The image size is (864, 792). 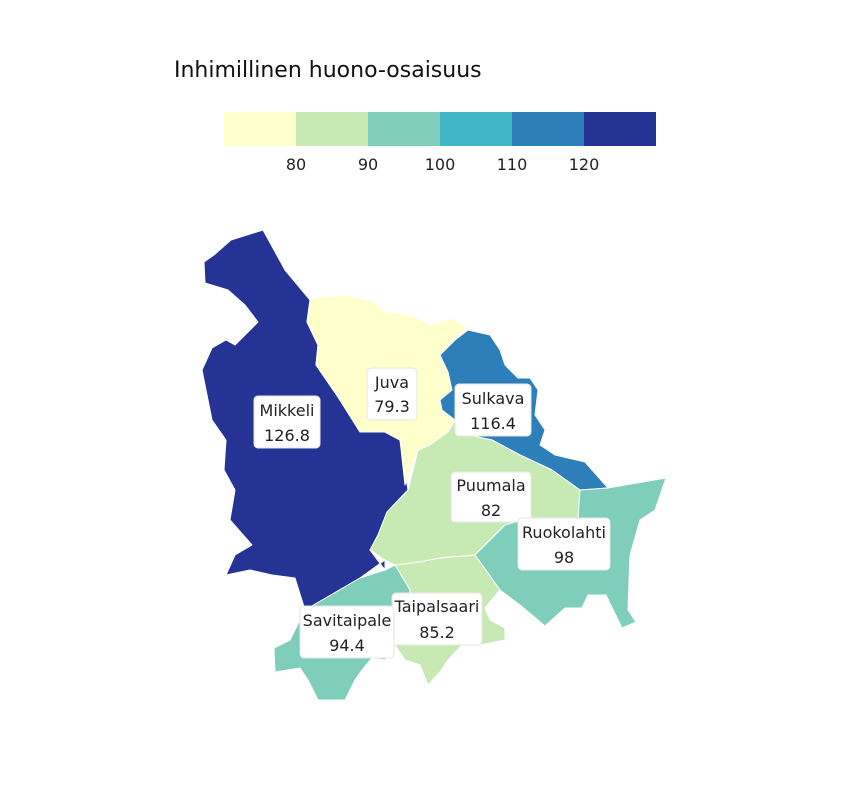 What do you see at coordinates (490, 485) in the screenshot?
I see `label-puumala-name: Puumala` at bounding box center [490, 485].